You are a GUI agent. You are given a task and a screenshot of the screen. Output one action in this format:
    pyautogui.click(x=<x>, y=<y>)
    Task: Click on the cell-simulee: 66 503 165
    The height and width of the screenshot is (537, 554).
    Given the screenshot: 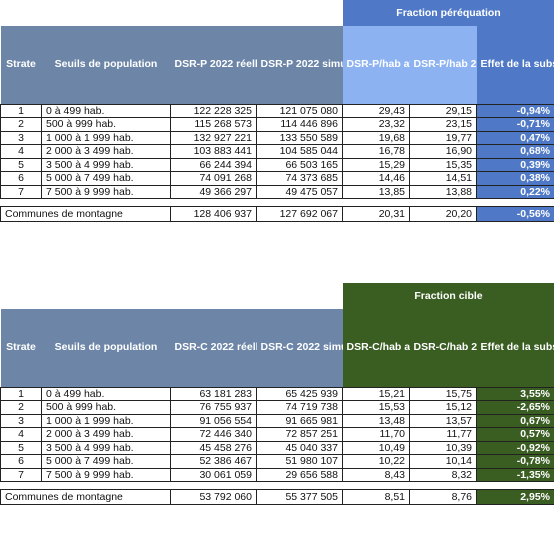 What is the action you would take?
    pyautogui.click(x=299, y=164)
    